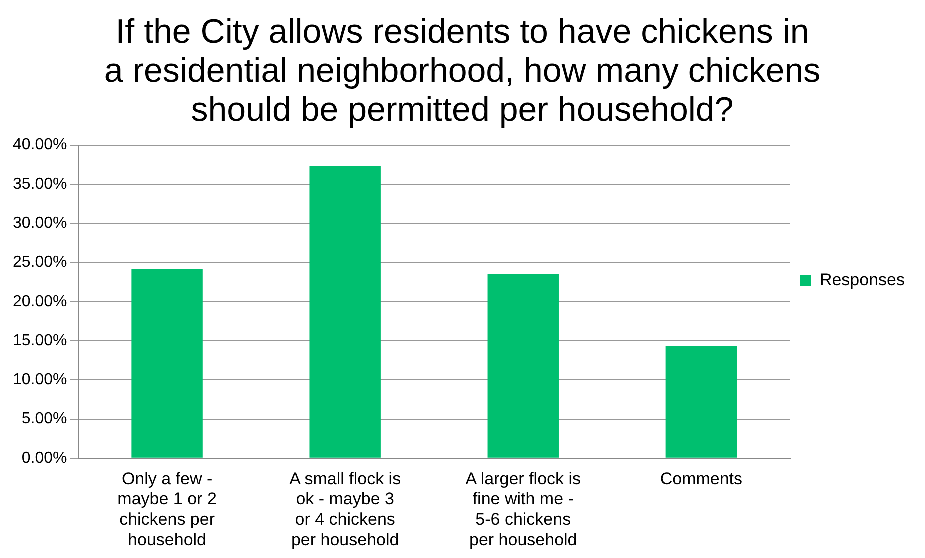 This screenshot has height=558, width=925. Describe the element at coordinates (45, 419) in the screenshot. I see `y-tick-label: 5.00%` at that location.